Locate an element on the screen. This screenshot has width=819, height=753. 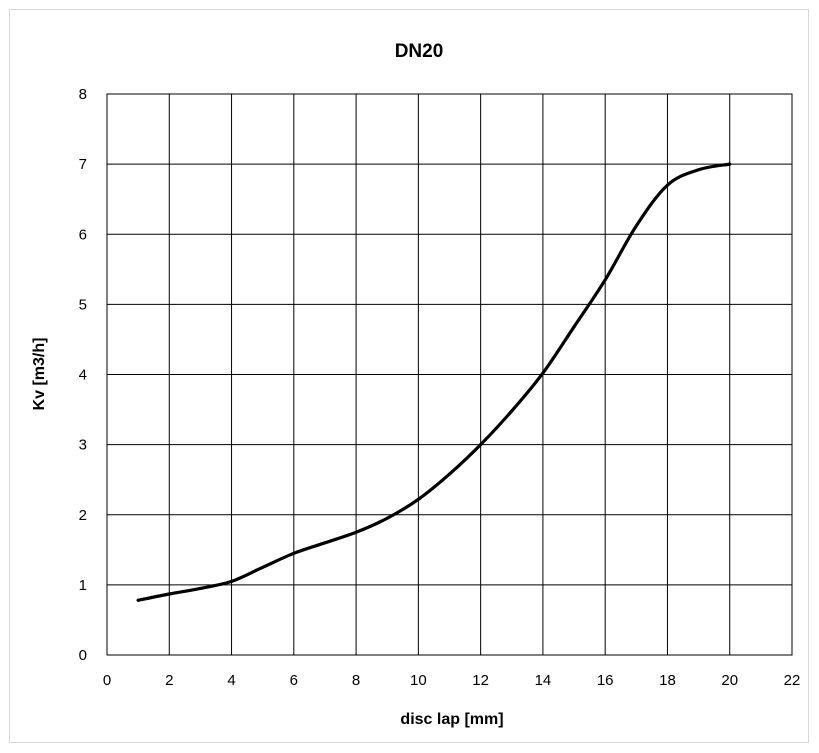
chart-title: DN20 is located at coordinates (419, 51).